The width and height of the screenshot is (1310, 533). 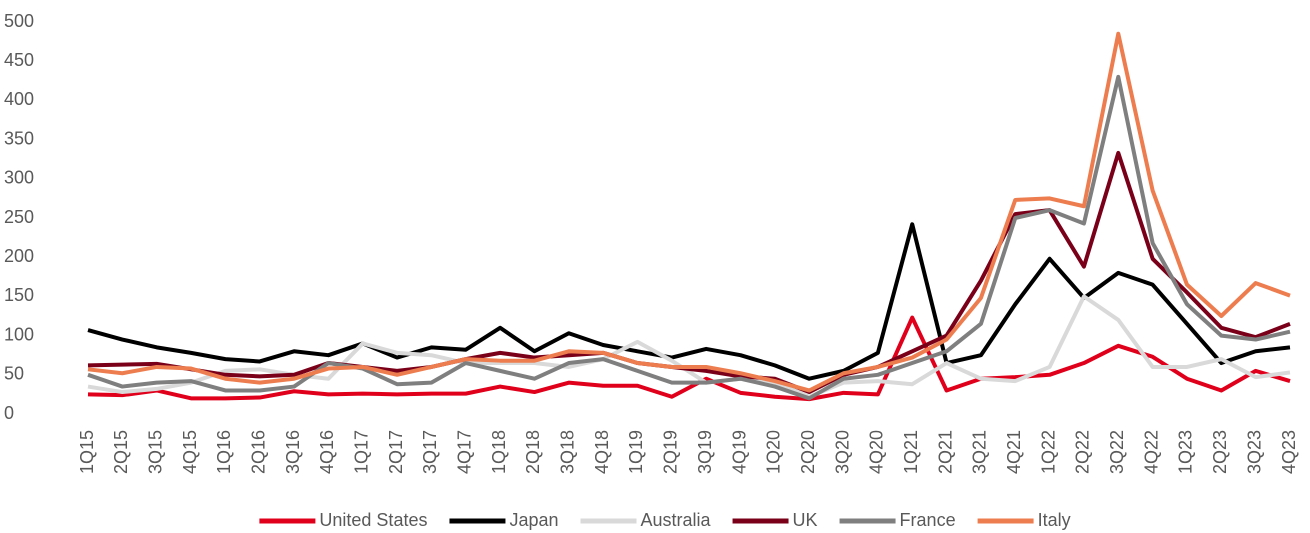 I want to click on x-tick-label: 1Q18, so click(x=499, y=452).